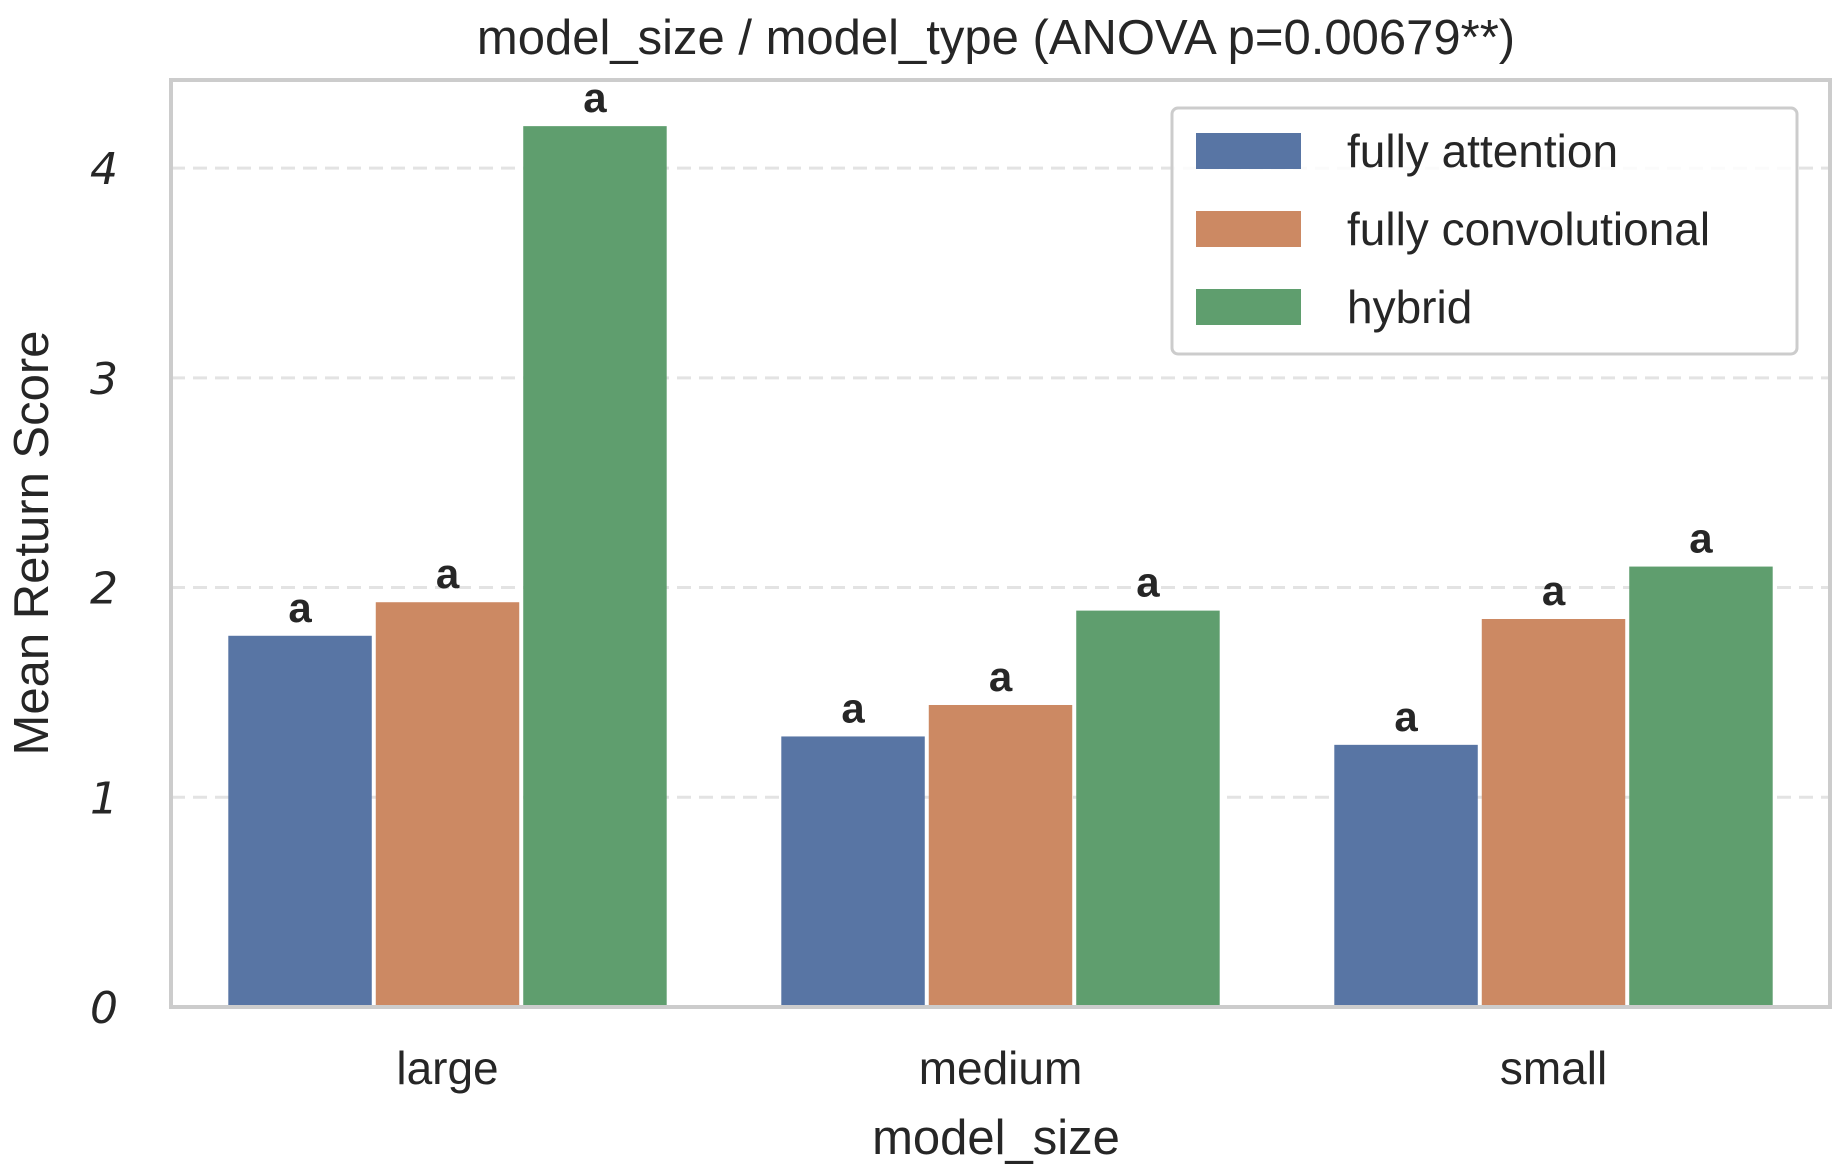  What do you see at coordinates (300, 821) in the screenshot?
I see `bar-fully-attention-large` at bounding box center [300, 821].